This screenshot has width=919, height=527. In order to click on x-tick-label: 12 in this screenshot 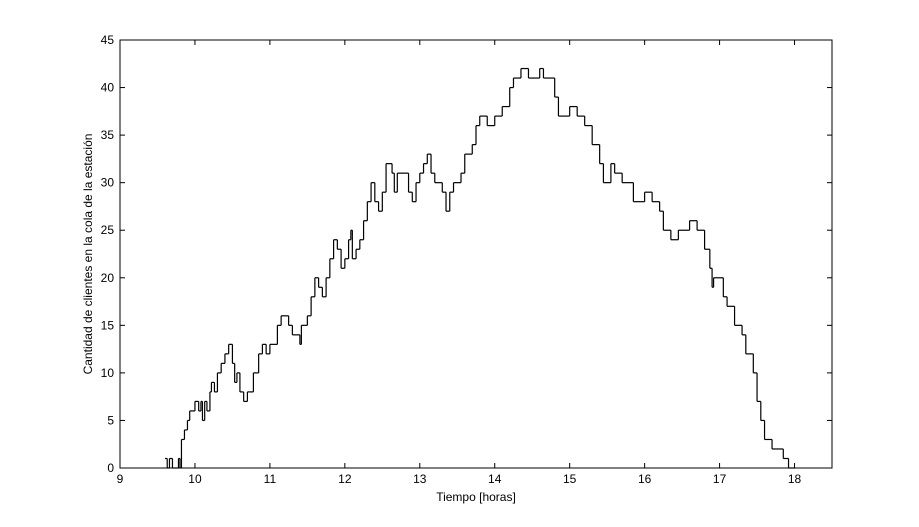, I will do `click(345, 479)`.